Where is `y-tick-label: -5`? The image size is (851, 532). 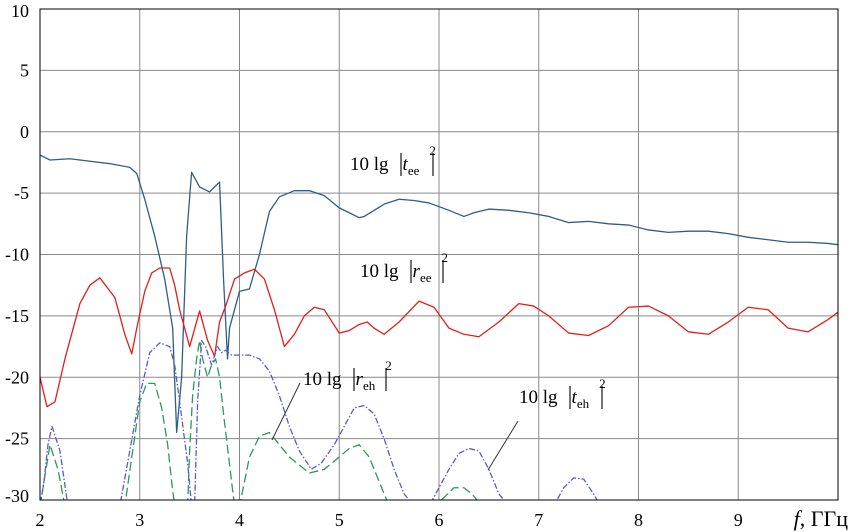 y-tick-label: -5 is located at coordinates (21, 193).